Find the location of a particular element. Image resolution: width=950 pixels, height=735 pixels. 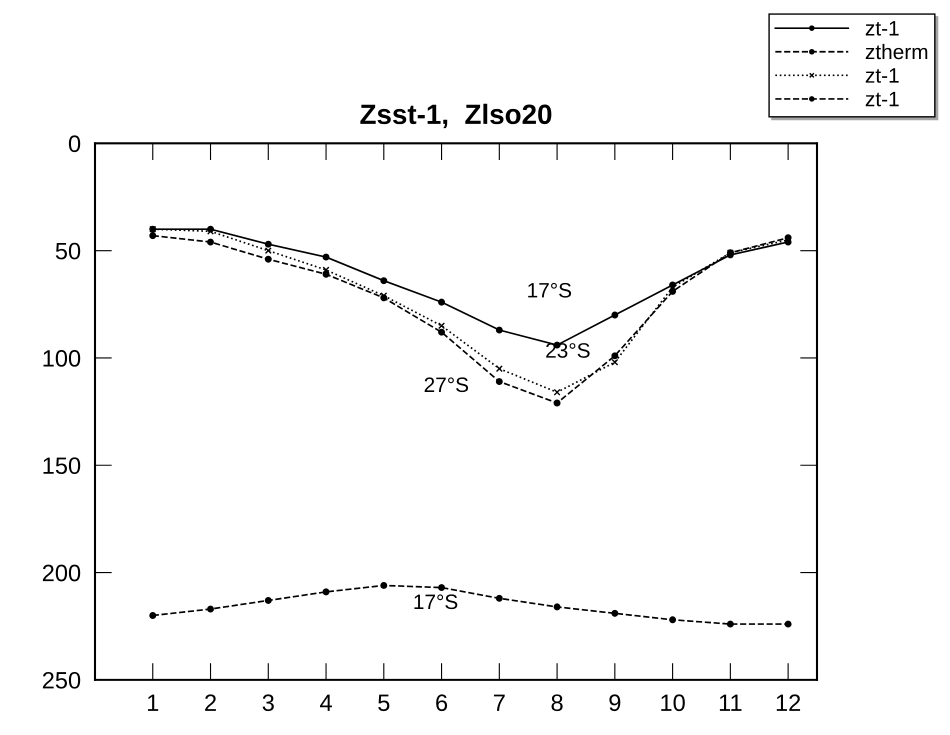

x-tick-label: 2 is located at coordinates (210, 702).